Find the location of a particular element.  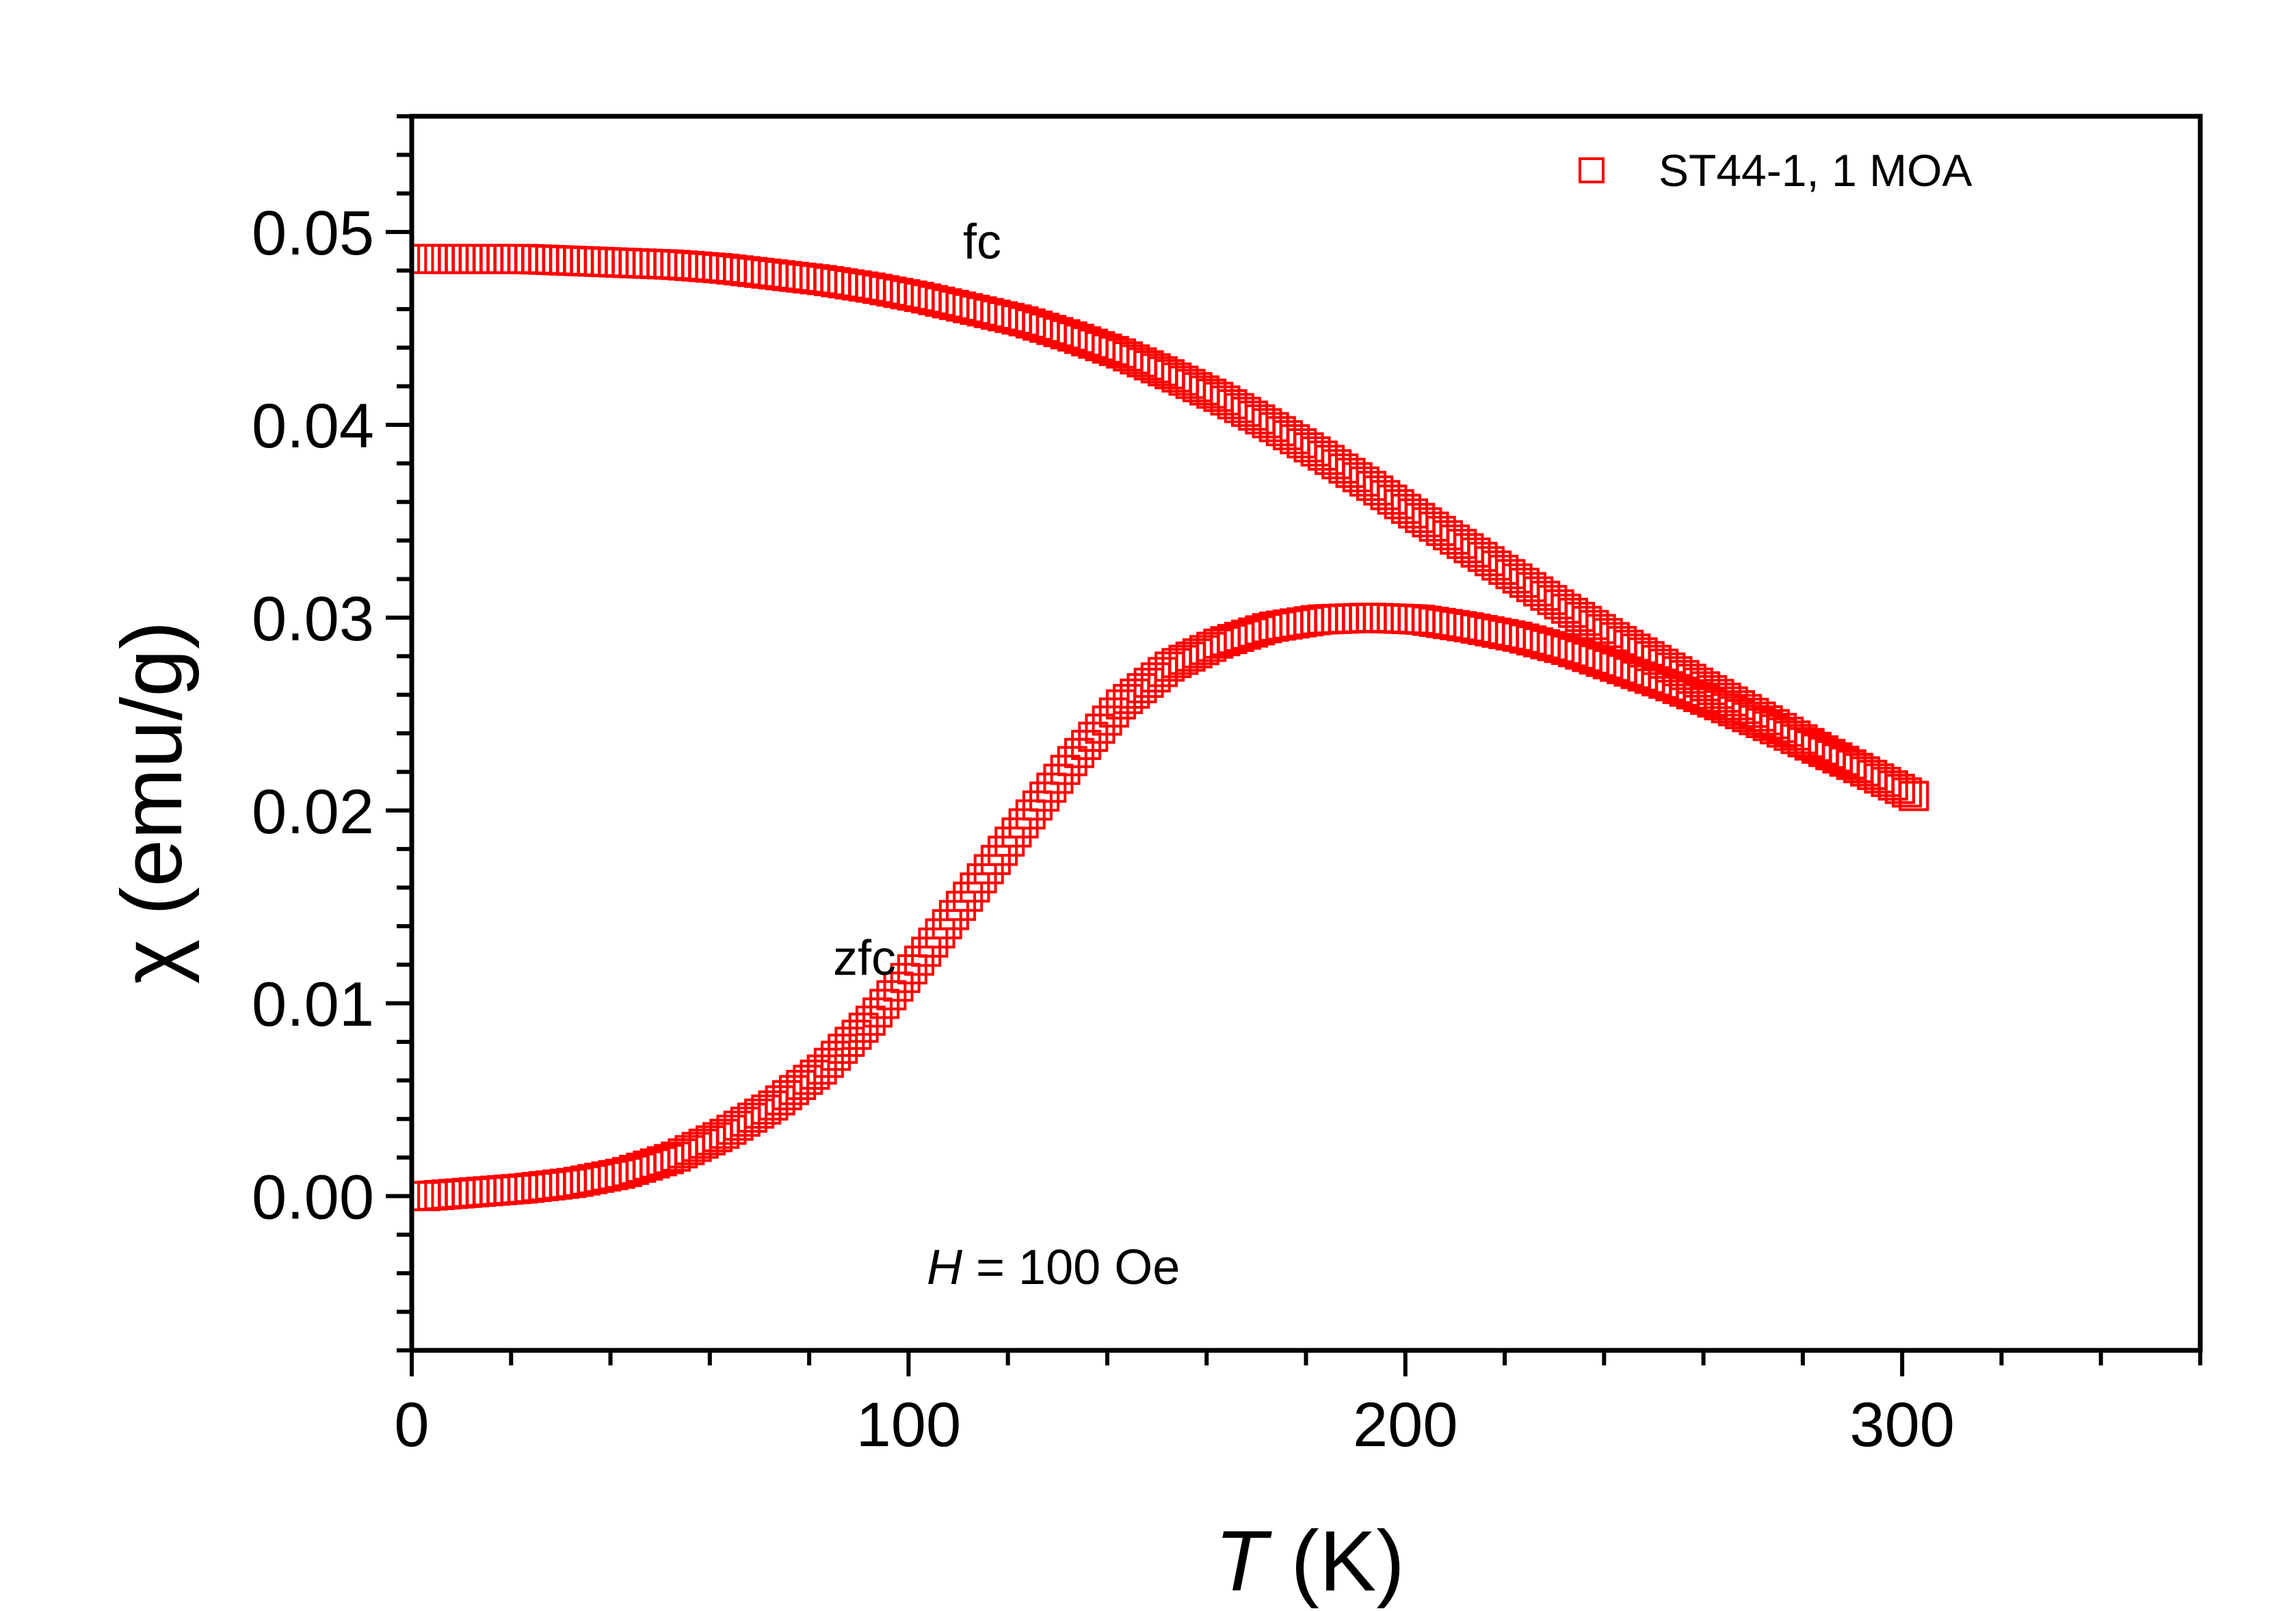

x-axis-variable: T is located at coordinates (1243, 1561).